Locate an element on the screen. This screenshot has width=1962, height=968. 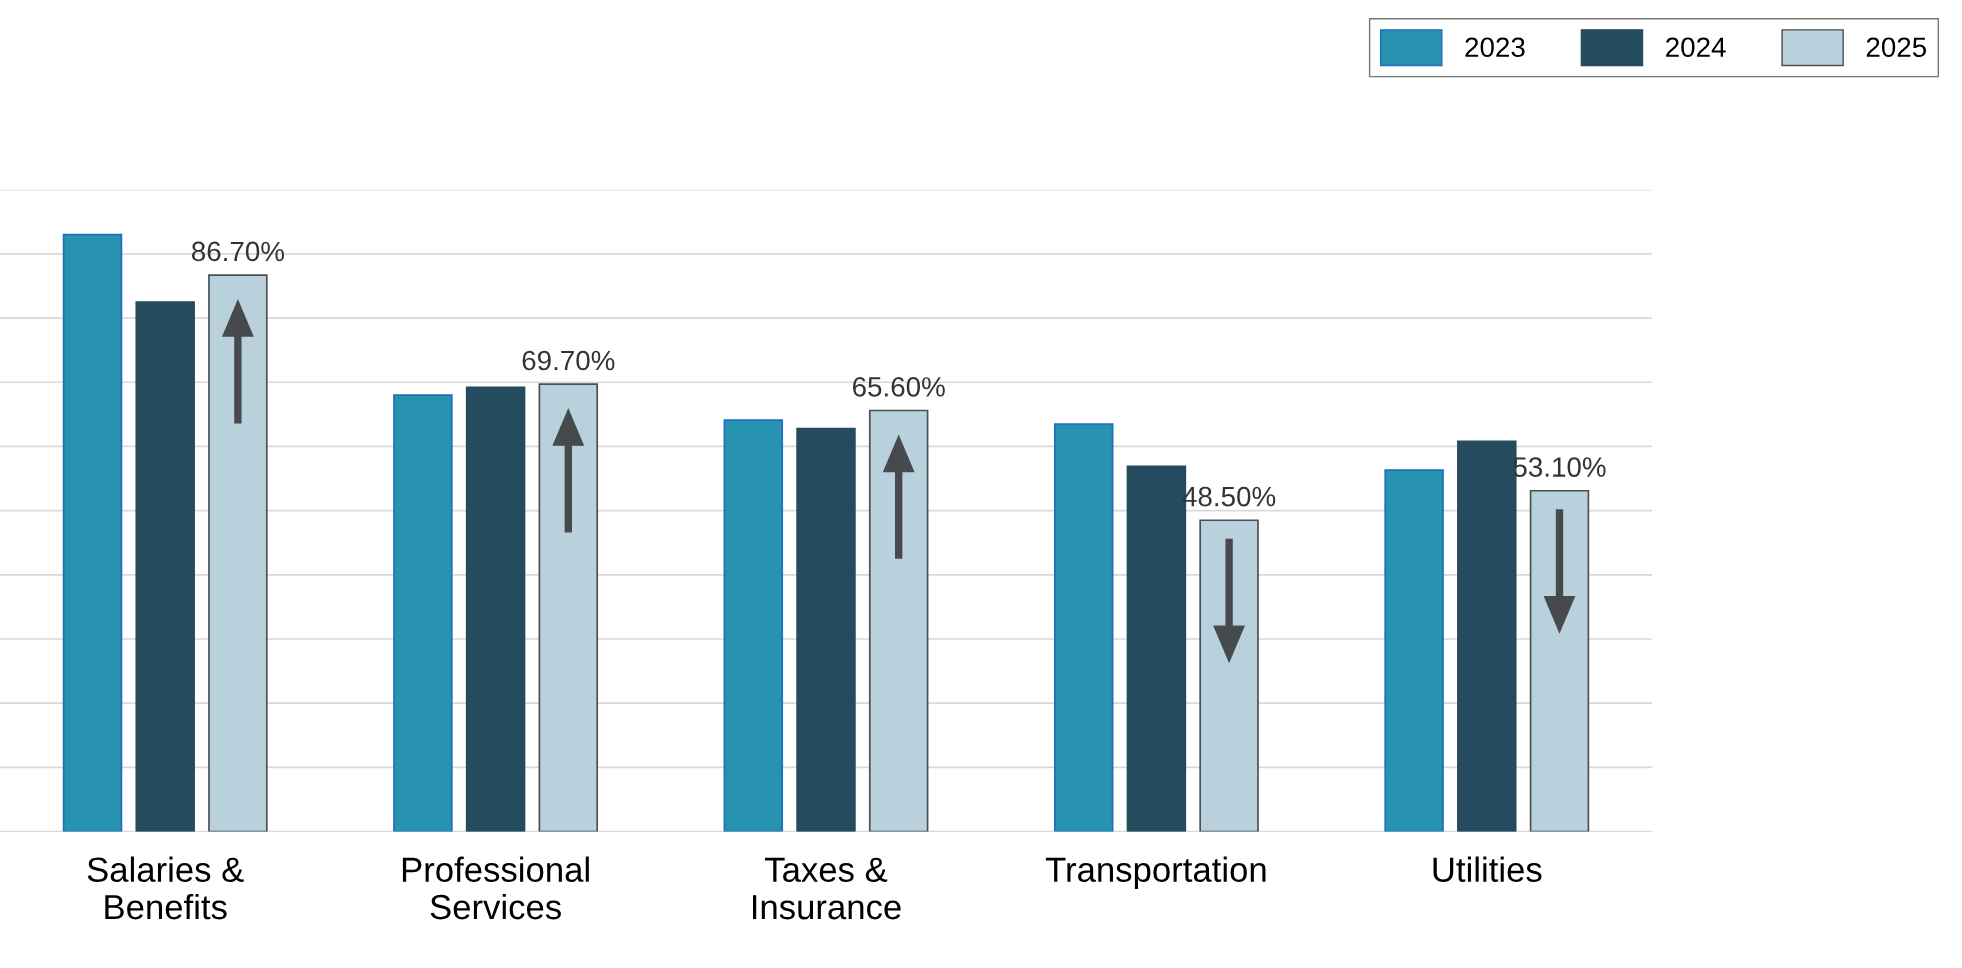
x-tick-label: Taxes & Insurance is located at coordinates (826, 888).